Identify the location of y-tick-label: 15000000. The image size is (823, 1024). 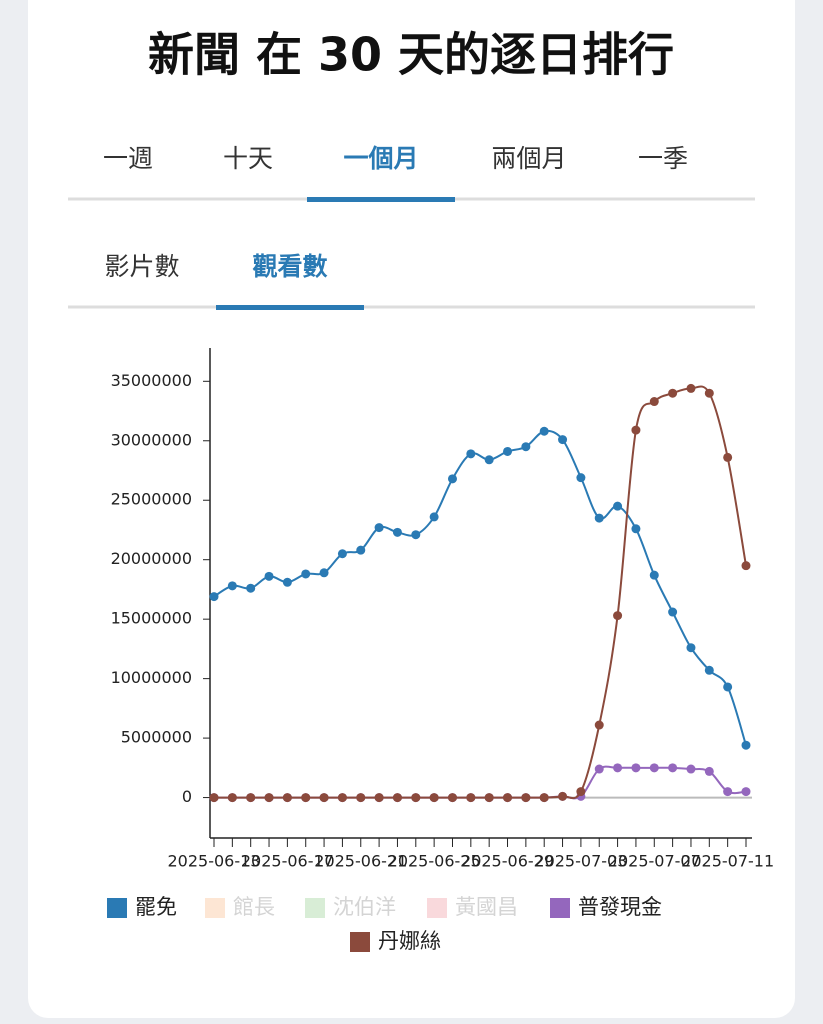
(151, 618).